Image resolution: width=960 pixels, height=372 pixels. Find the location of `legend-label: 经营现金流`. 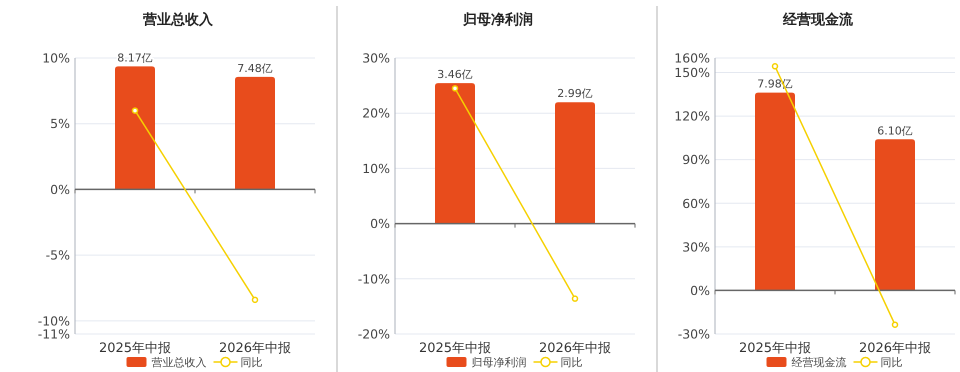

legend-label: 经营现金流 is located at coordinates (819, 362).